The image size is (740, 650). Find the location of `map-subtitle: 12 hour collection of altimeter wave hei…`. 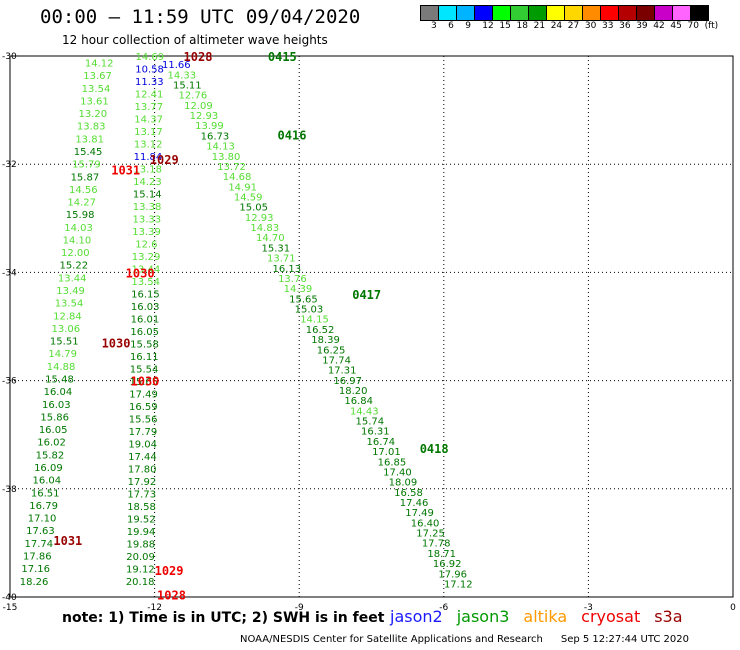

map-subtitle: 12 hour collection of altimeter wave hei… is located at coordinates (195, 40).